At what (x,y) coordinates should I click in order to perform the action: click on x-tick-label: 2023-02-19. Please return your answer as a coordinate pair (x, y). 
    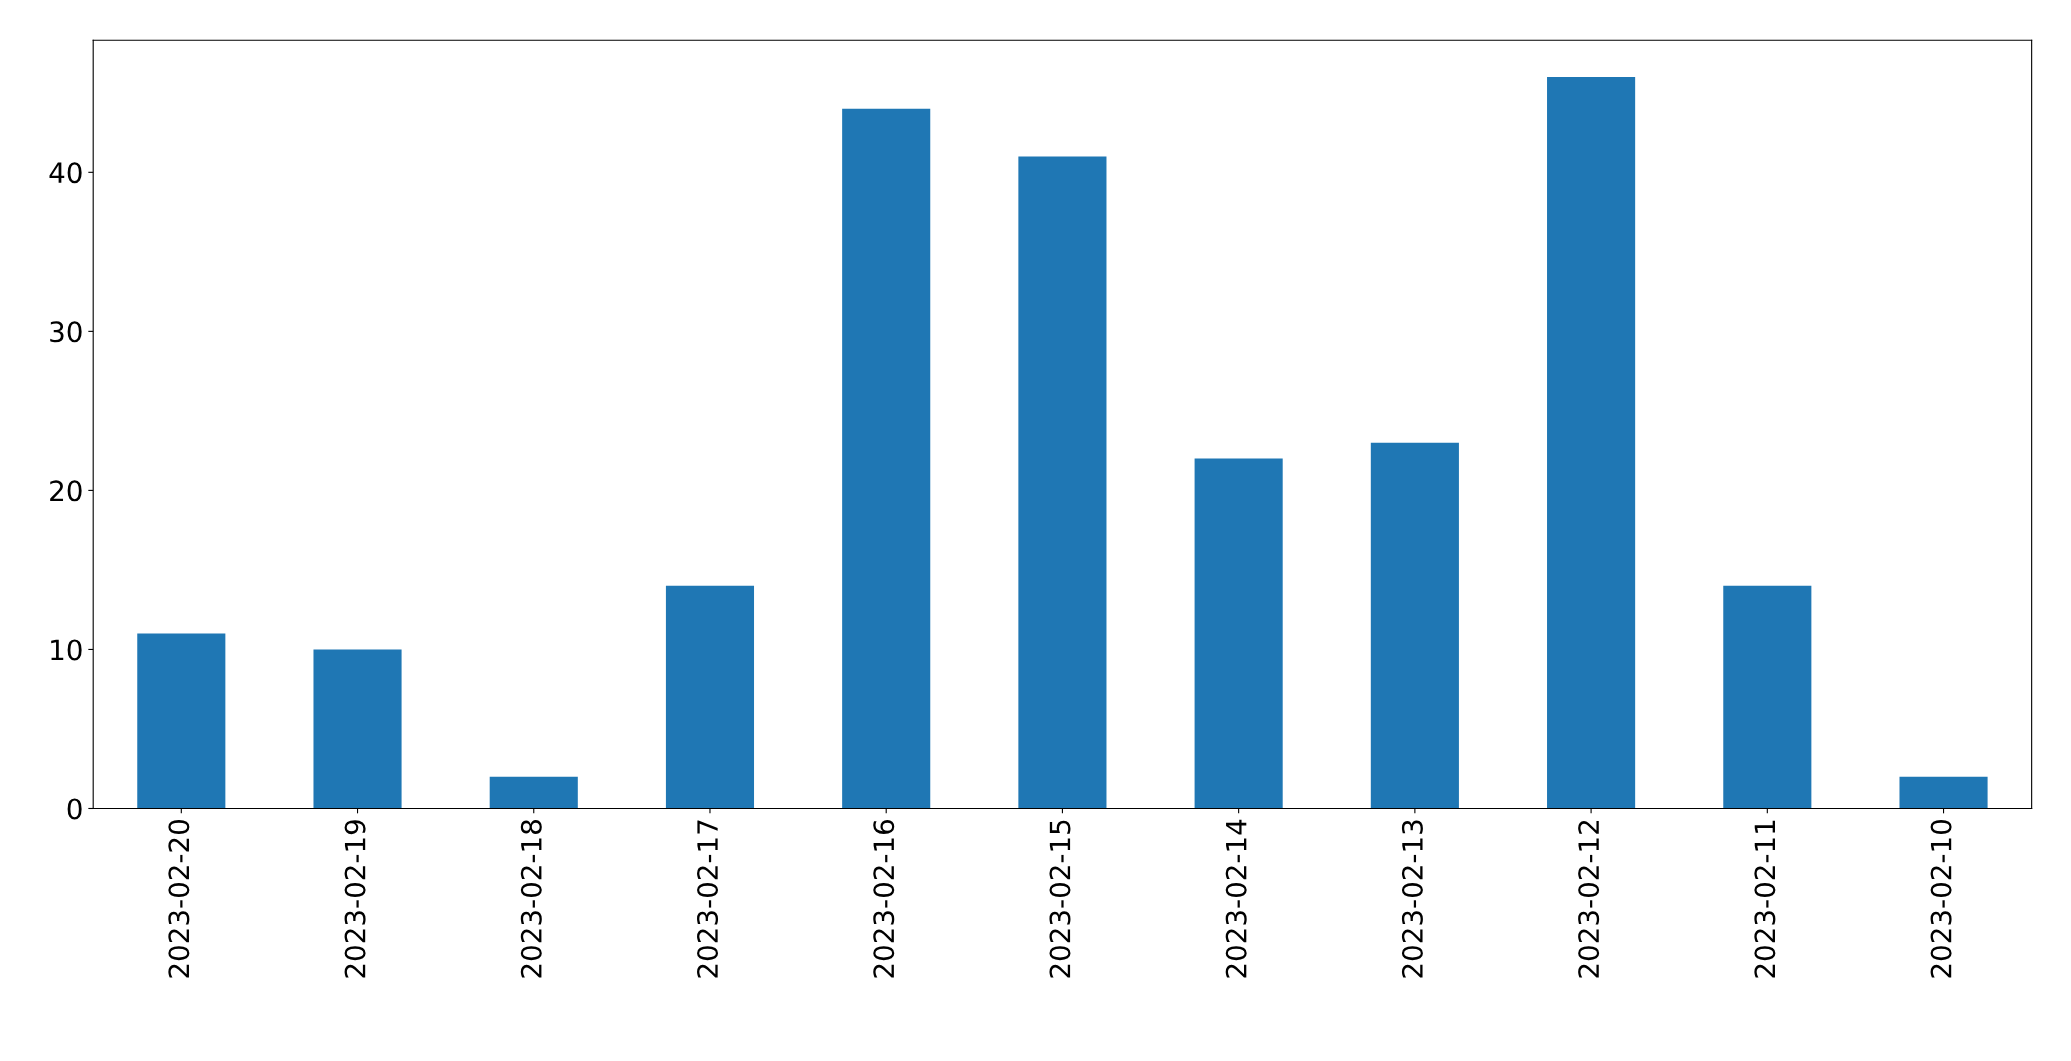
    Looking at the image, I should click on (355, 899).